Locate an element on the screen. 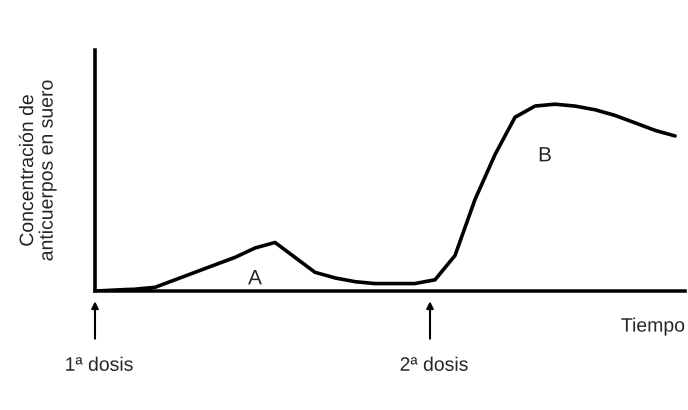  text: 2ª dosis is located at coordinates (434, 363).